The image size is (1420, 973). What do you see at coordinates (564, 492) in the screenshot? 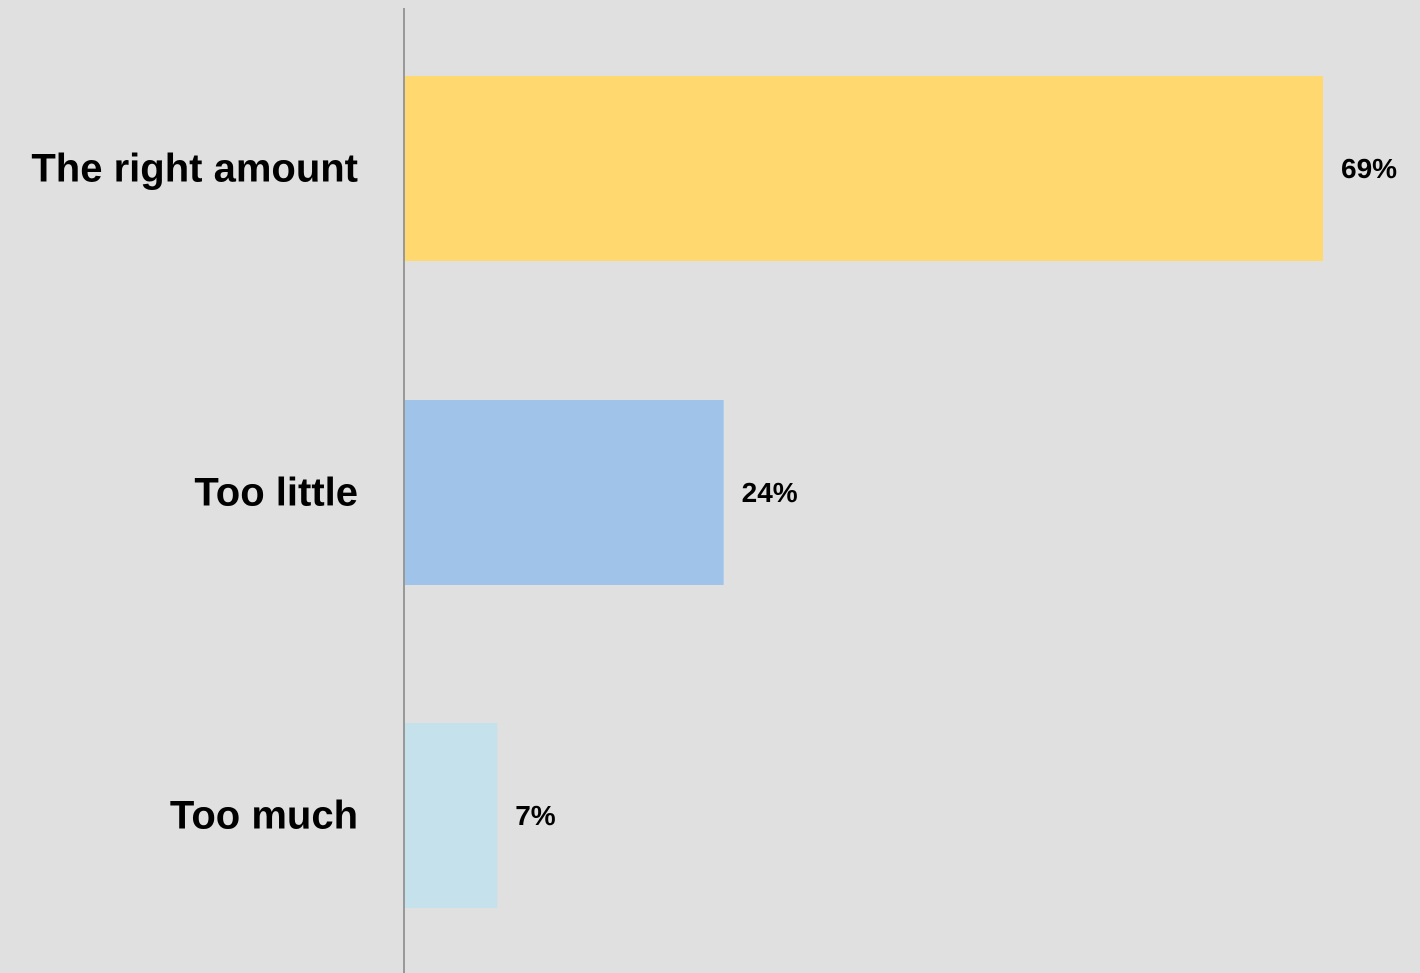
I see `bar-too-little` at bounding box center [564, 492].